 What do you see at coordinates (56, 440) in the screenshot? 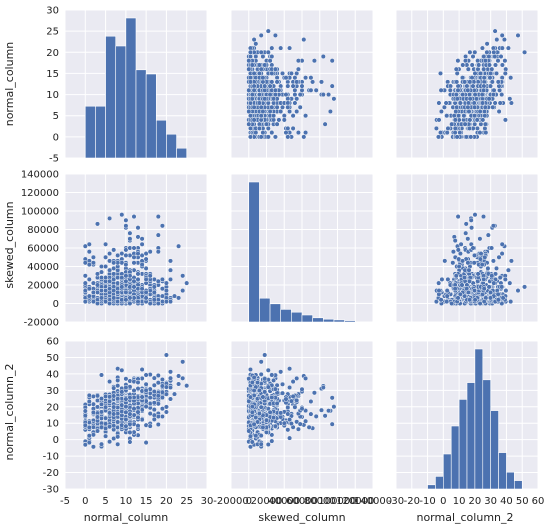
I see `y-tick-label: 0` at bounding box center [56, 440].